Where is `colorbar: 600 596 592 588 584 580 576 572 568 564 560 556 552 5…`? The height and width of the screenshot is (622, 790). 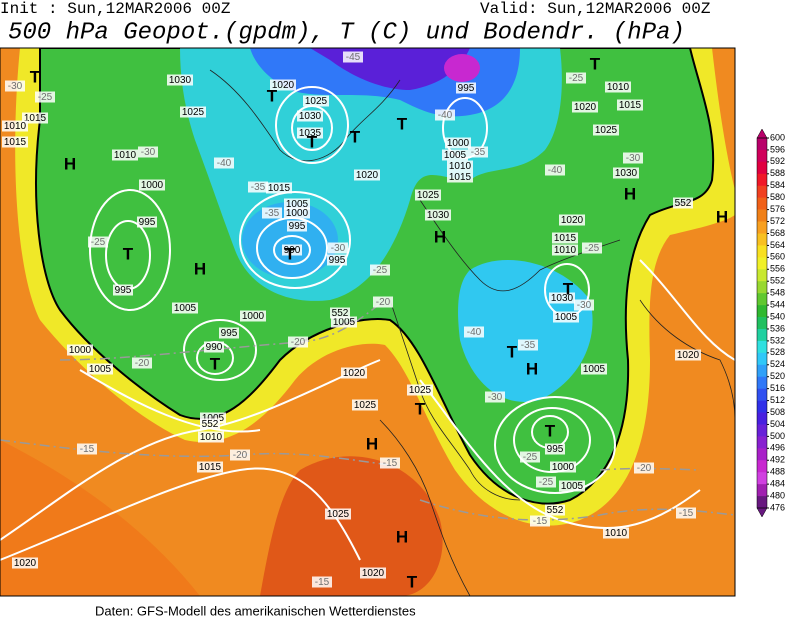
colorbar: 600 596 592 588 584 580 576 572 568 564 560 556 552 5… is located at coordinates (770, 323).